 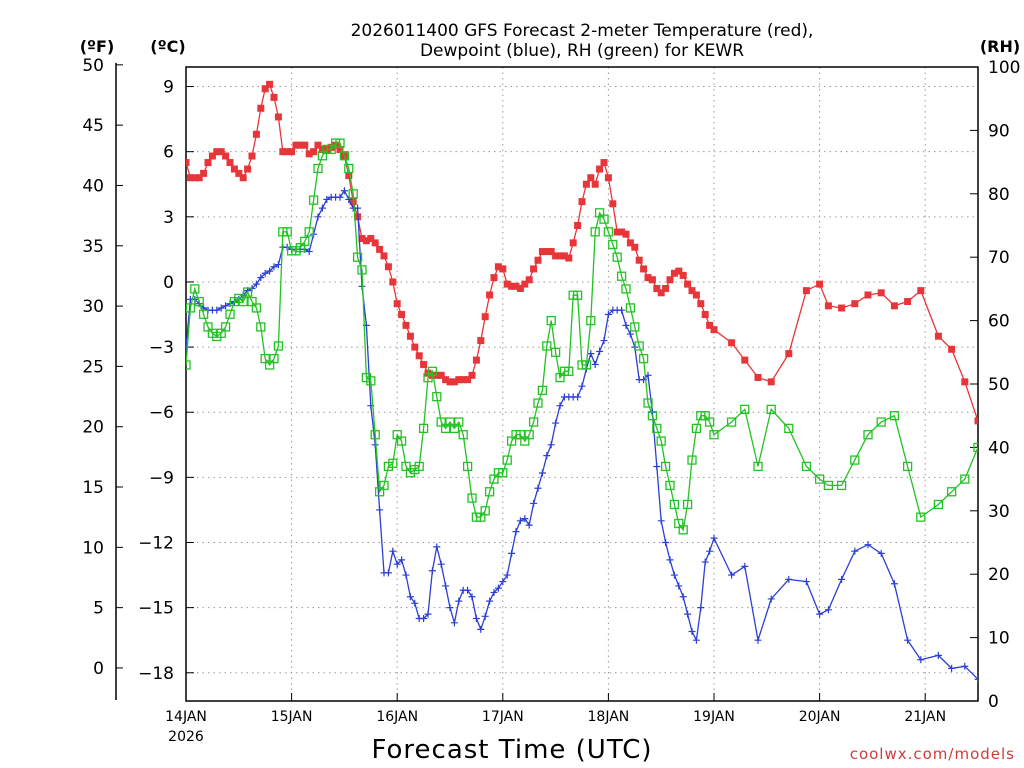 What do you see at coordinates (93, 548) in the screenshot?
I see `fahrenheit-tick-label: 10` at bounding box center [93, 548].